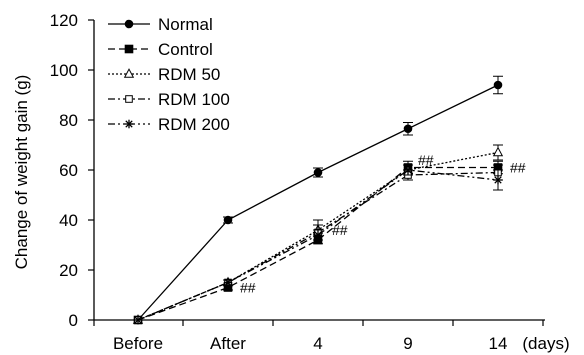 The height and width of the screenshot is (355, 584). Describe the element at coordinates (68, 170) in the screenshot. I see `y-tick-label: 60` at that location.